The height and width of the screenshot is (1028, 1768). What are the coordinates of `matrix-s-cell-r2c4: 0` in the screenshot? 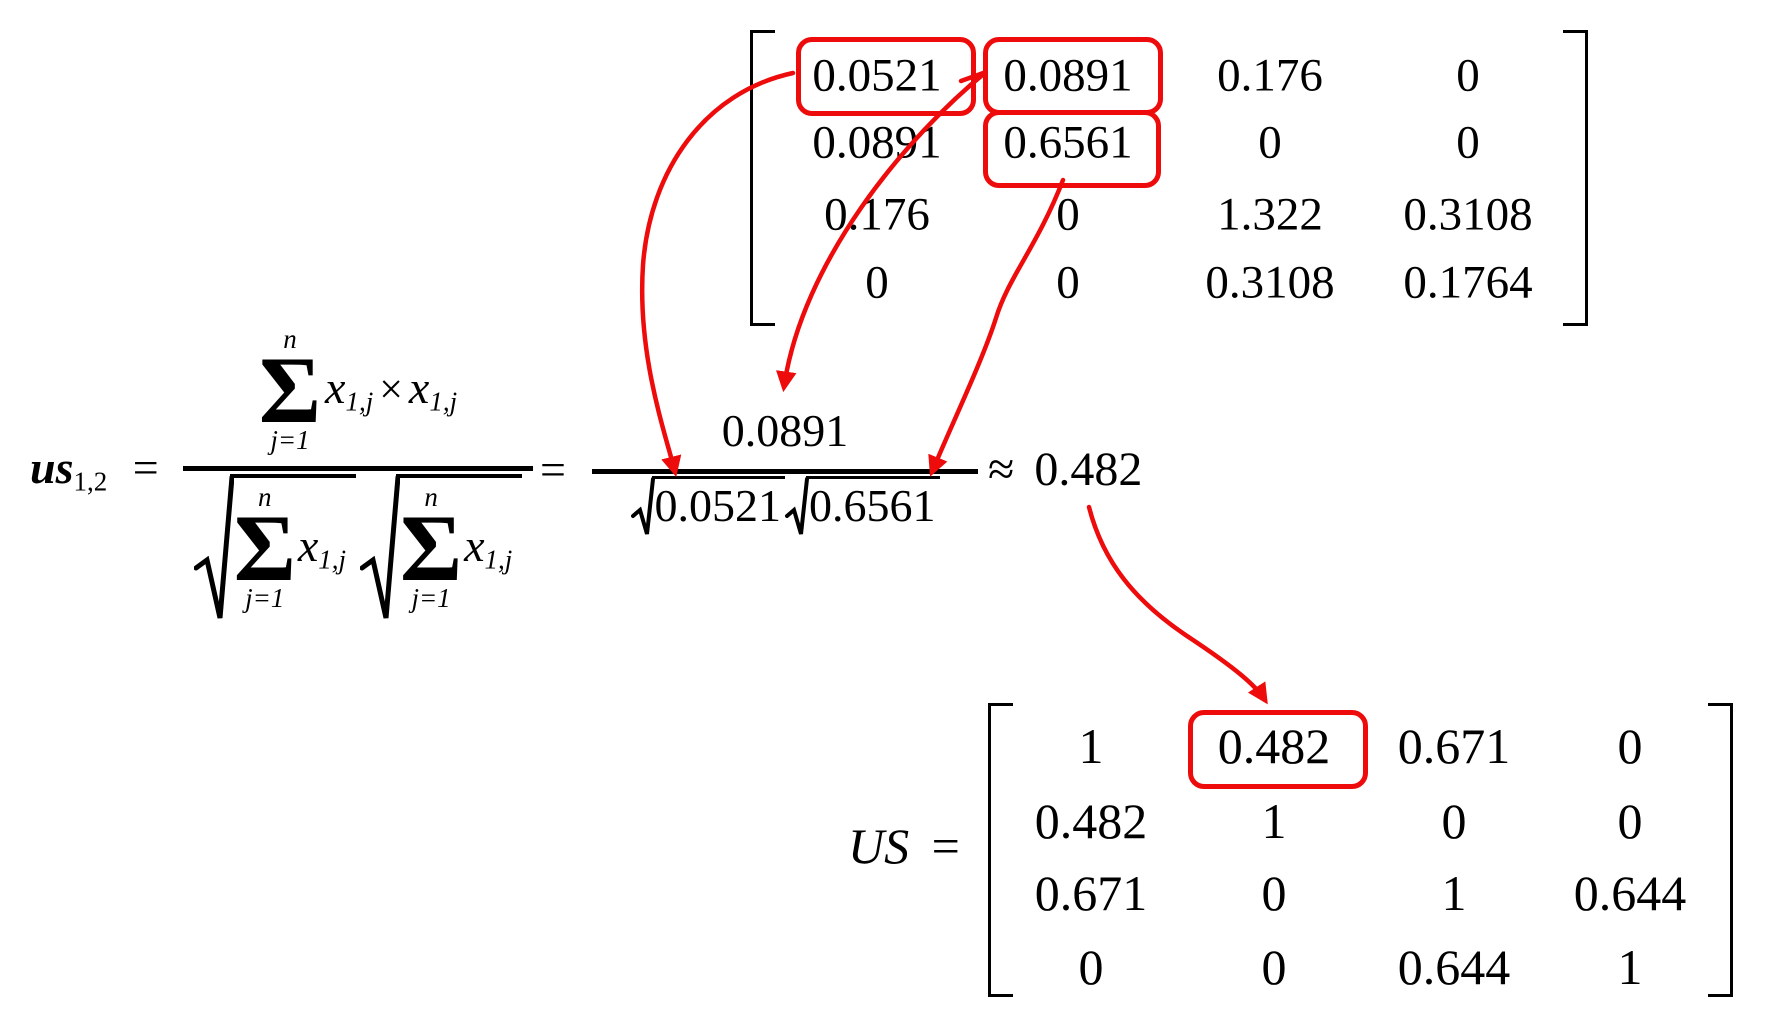 It's located at (1468, 142).